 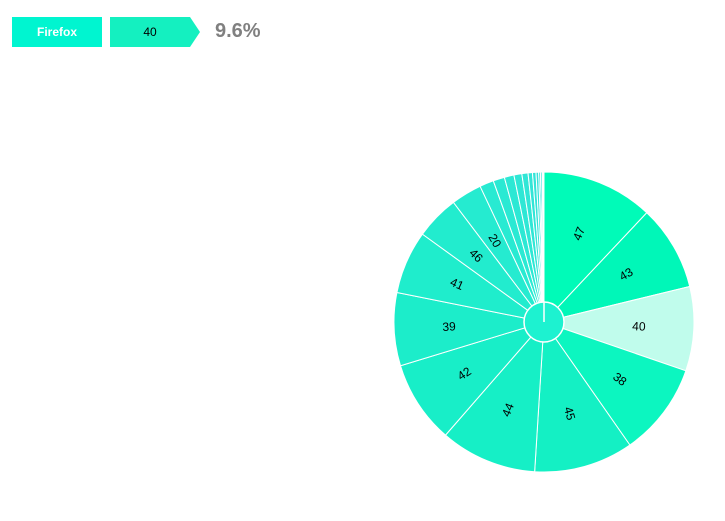 I want to click on pie-slice-label: 39, so click(x=449, y=326).